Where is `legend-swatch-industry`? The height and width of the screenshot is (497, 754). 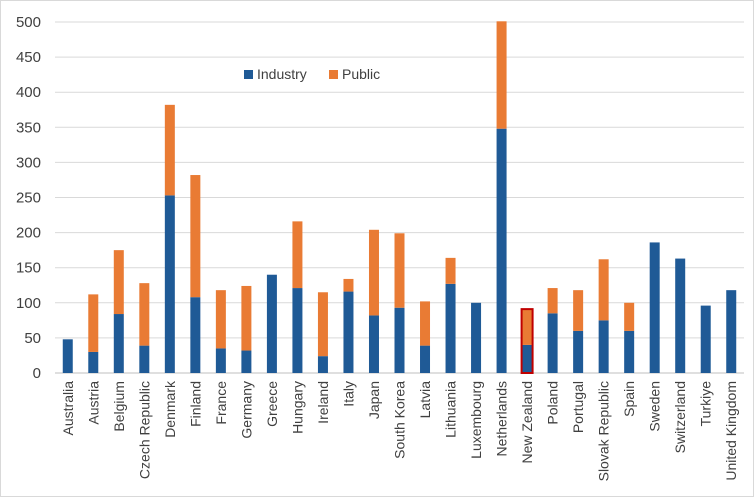 legend-swatch-industry is located at coordinates (248, 74).